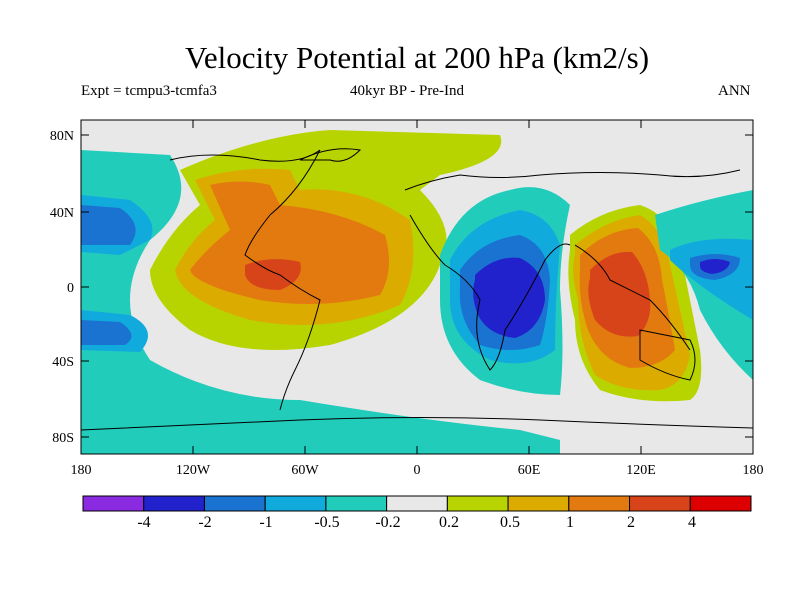 This screenshot has width=800, height=600. Describe the element at coordinates (62, 213) in the screenshot. I see `lat-tick-label: 40N` at that location.